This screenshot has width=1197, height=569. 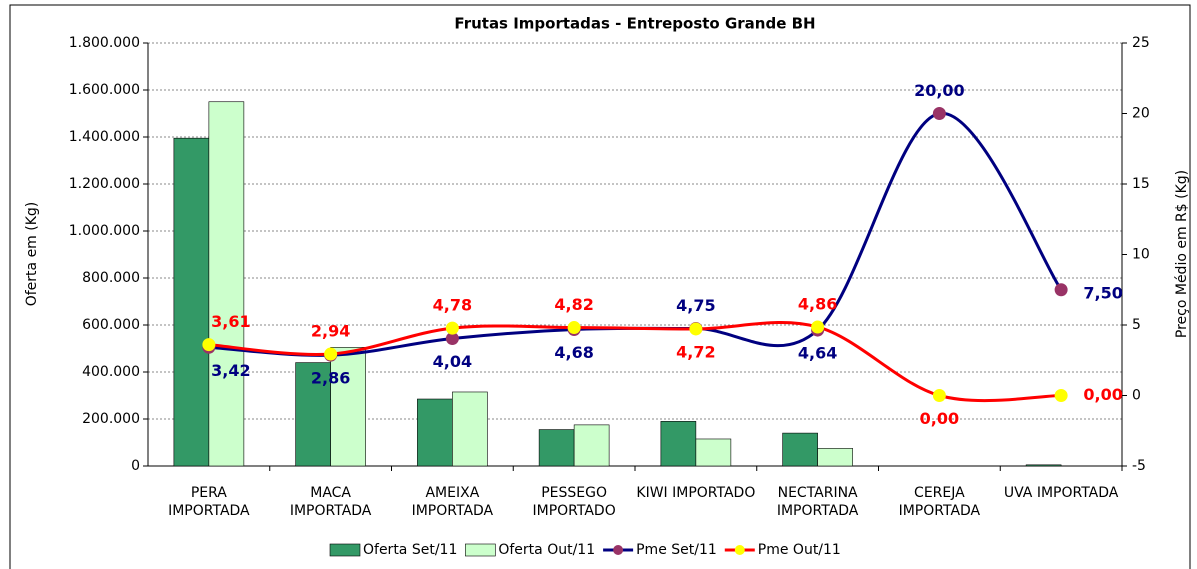 What do you see at coordinates (939, 90) in the screenshot?
I see `data-label: 20,00` at bounding box center [939, 90].